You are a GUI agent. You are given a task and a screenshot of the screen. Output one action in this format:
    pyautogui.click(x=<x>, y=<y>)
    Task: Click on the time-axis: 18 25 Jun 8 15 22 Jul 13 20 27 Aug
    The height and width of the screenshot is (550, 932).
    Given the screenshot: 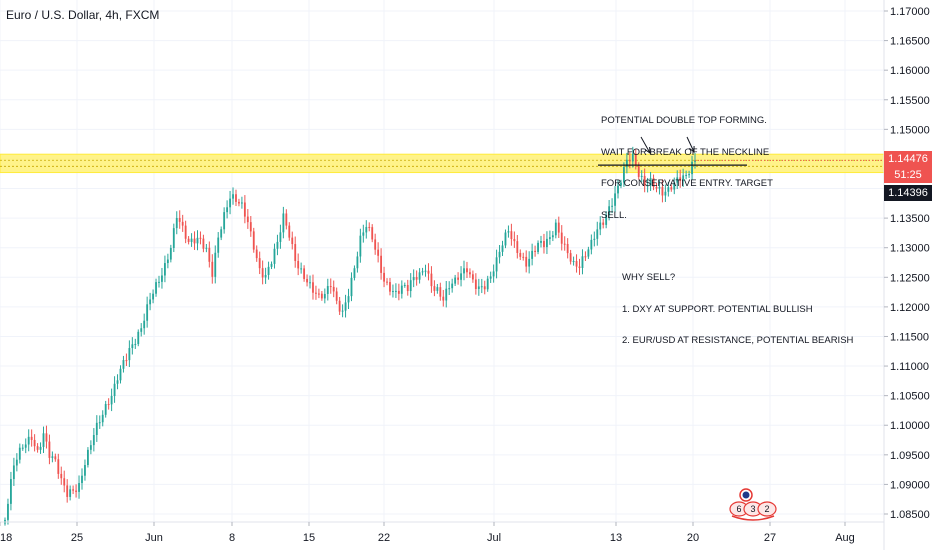 What is the action you would take?
    pyautogui.click(x=442, y=532)
    